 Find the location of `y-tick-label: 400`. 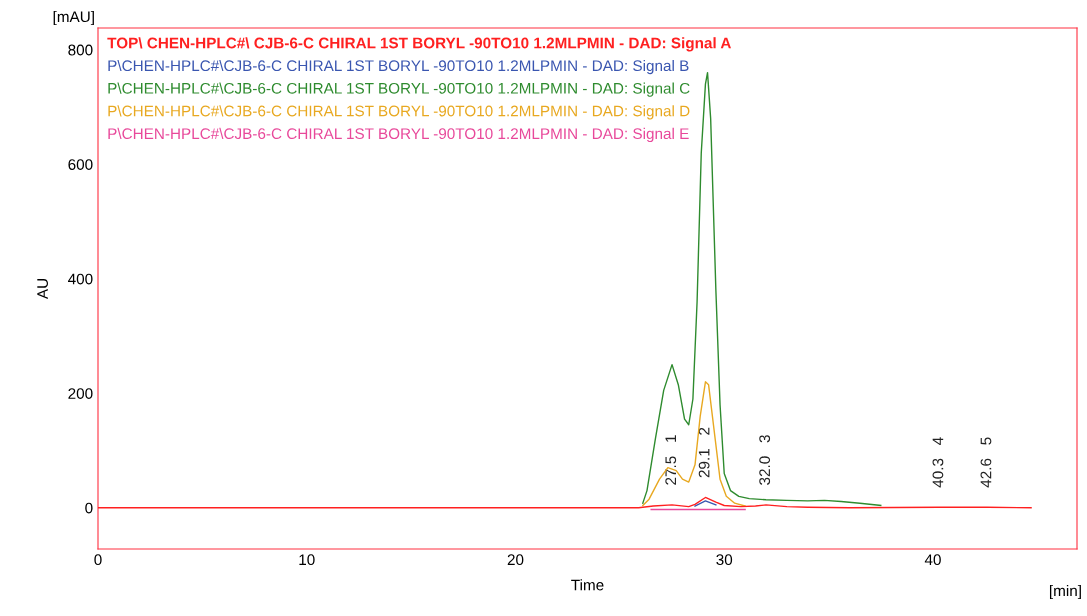

y-tick-label: 400 is located at coordinates (80, 279).